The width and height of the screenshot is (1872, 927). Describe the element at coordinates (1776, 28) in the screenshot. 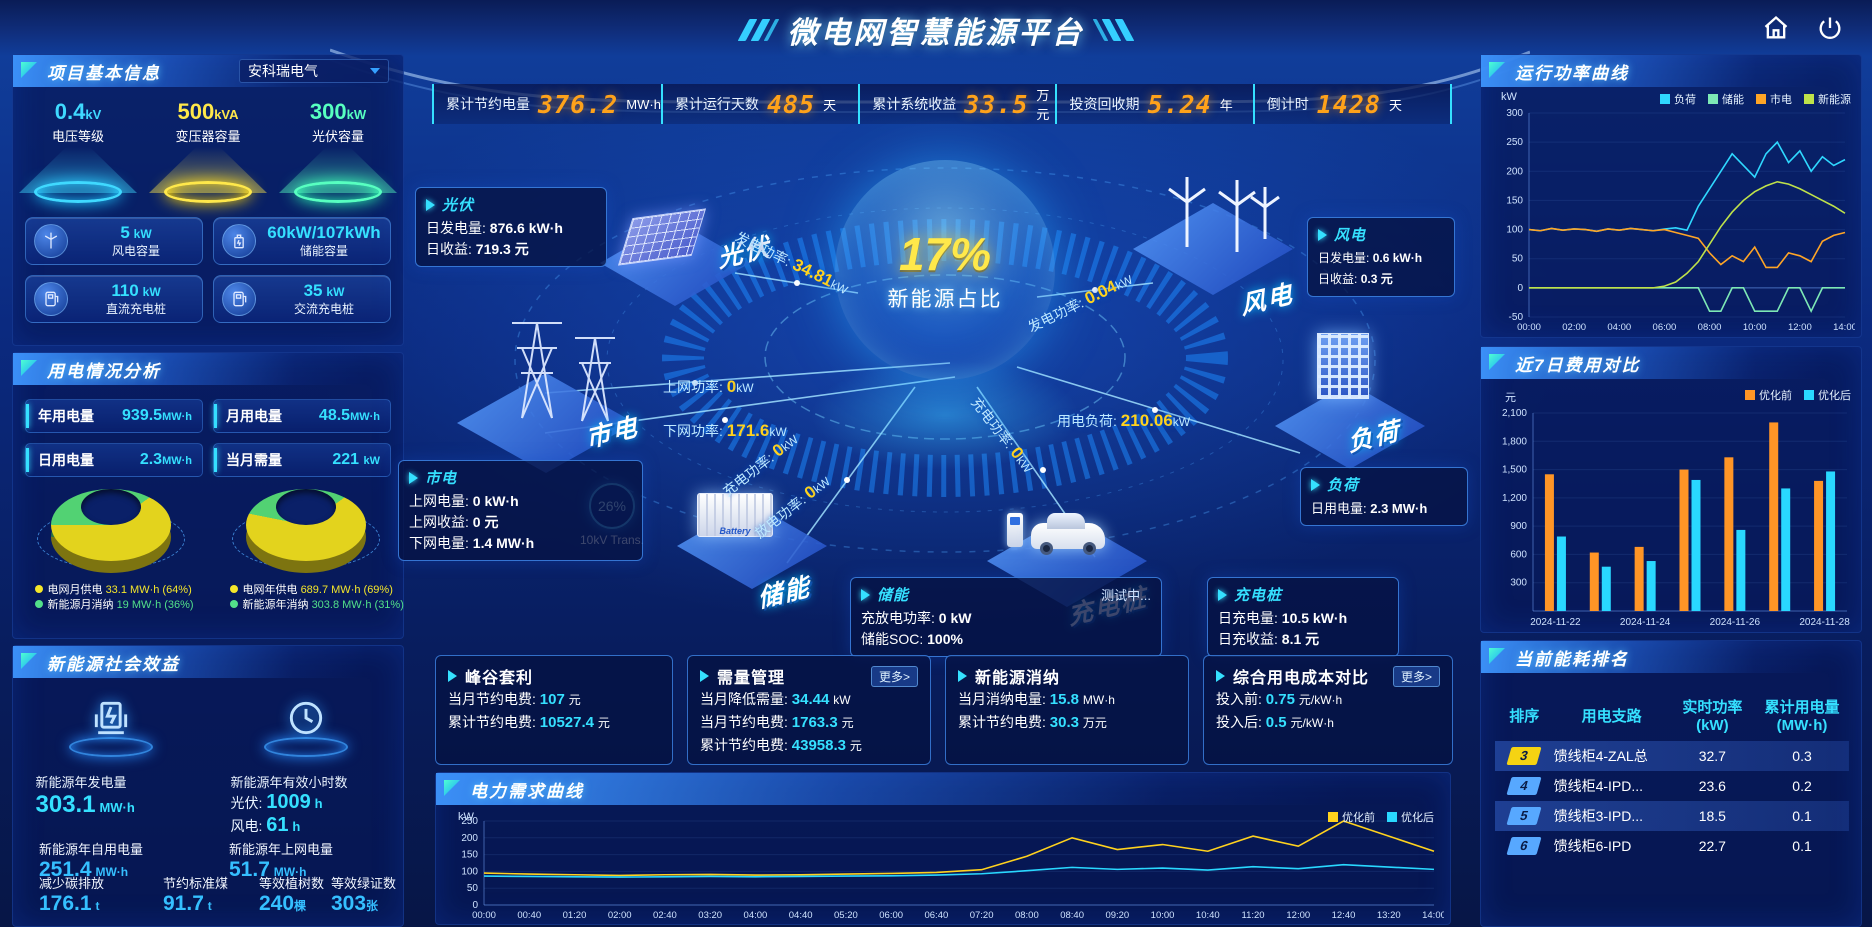

I see `home-icon` at that location.